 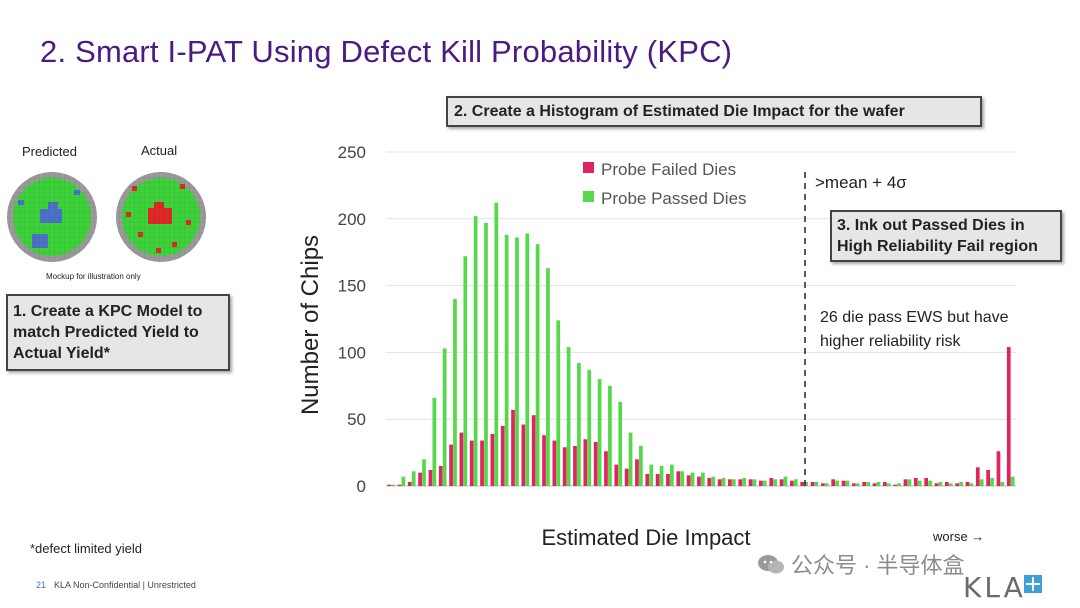 I want to click on actual-label: Actual, so click(x=159, y=150).